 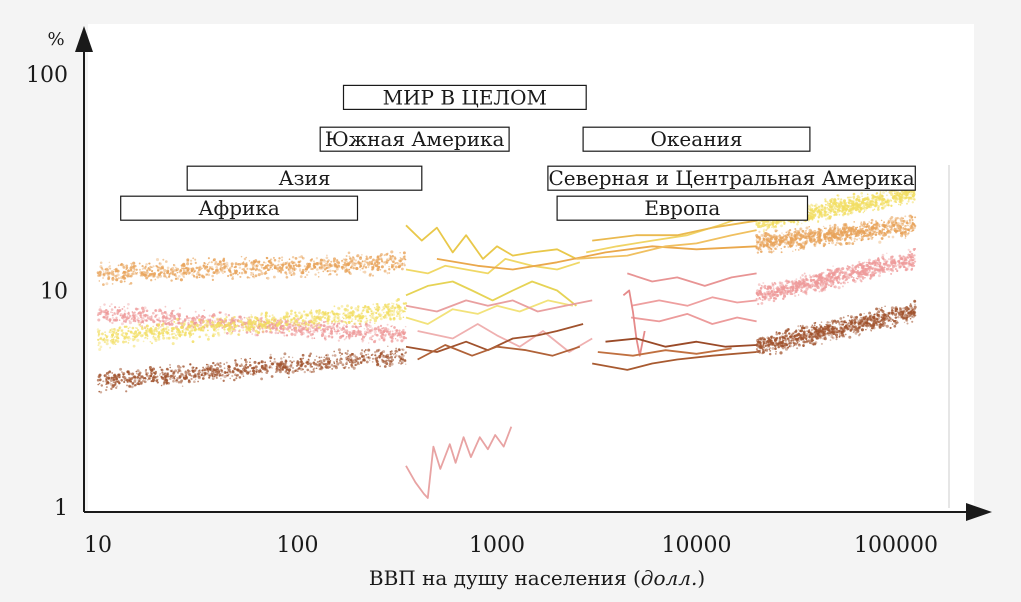 I want to click on region-label-text: МИР В ЦЕЛОМ, so click(x=465, y=97).